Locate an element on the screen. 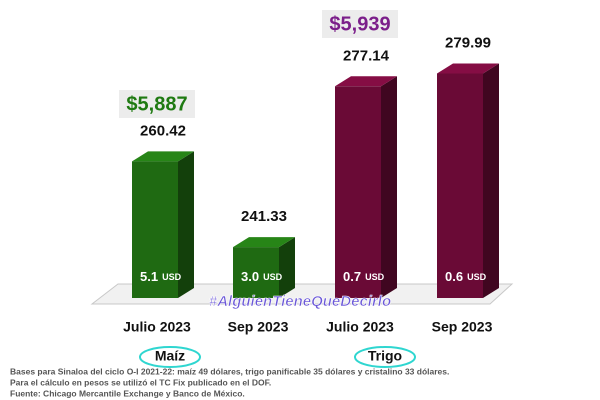  value-label: 279.99 is located at coordinates (468, 42).